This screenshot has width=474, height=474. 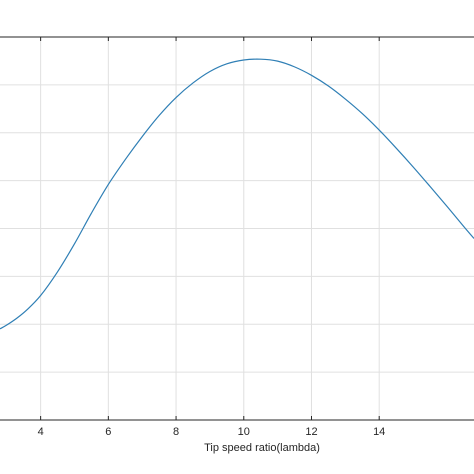 What do you see at coordinates (262, 448) in the screenshot?
I see `x-axis-label: Tip speed ratio(lambda)` at bounding box center [262, 448].